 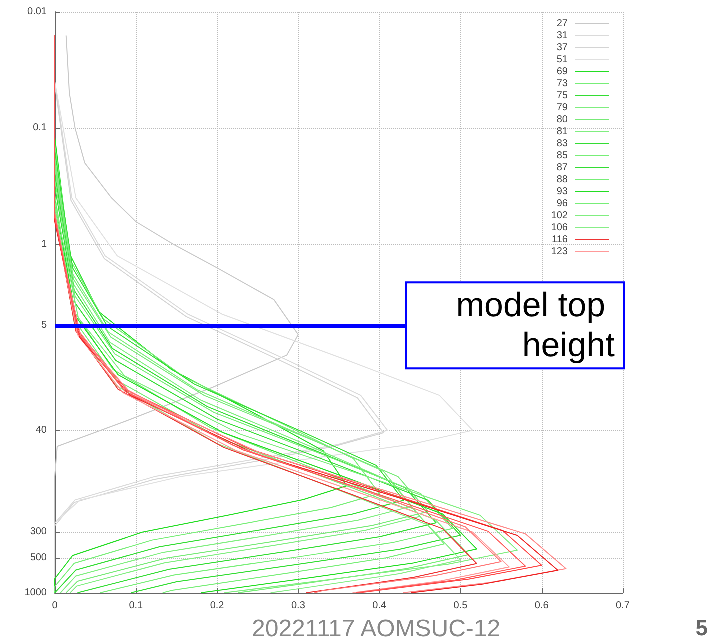 I want to click on y-tick-label: 1000, so click(x=36, y=593).